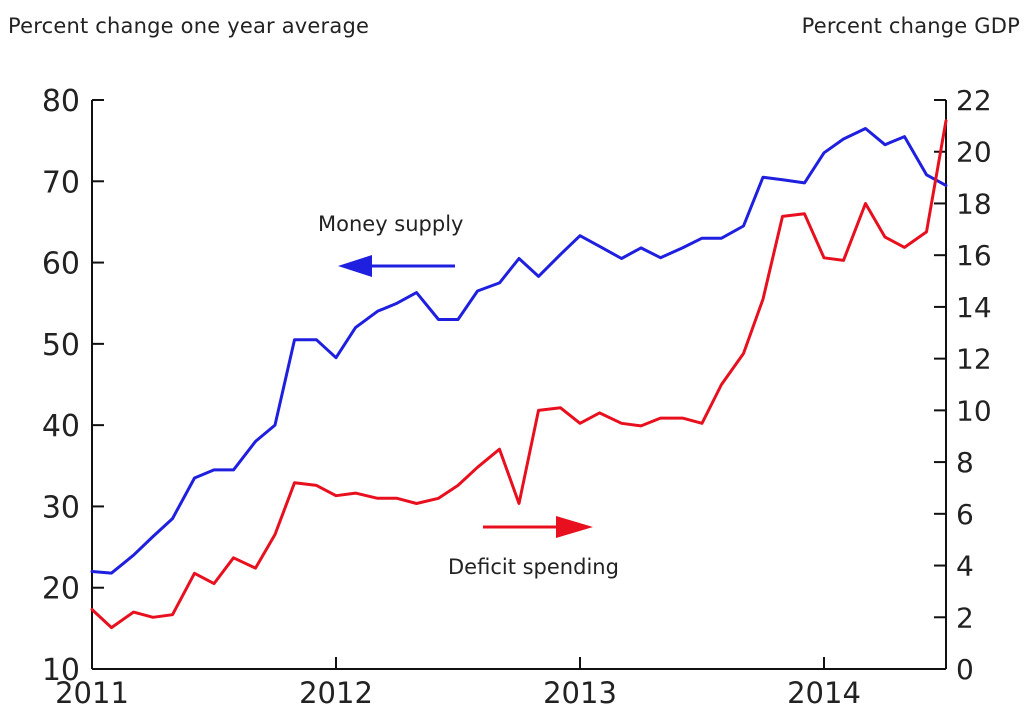  What do you see at coordinates (391, 224) in the screenshot?
I see `money-supply-label: Money supply` at bounding box center [391, 224].